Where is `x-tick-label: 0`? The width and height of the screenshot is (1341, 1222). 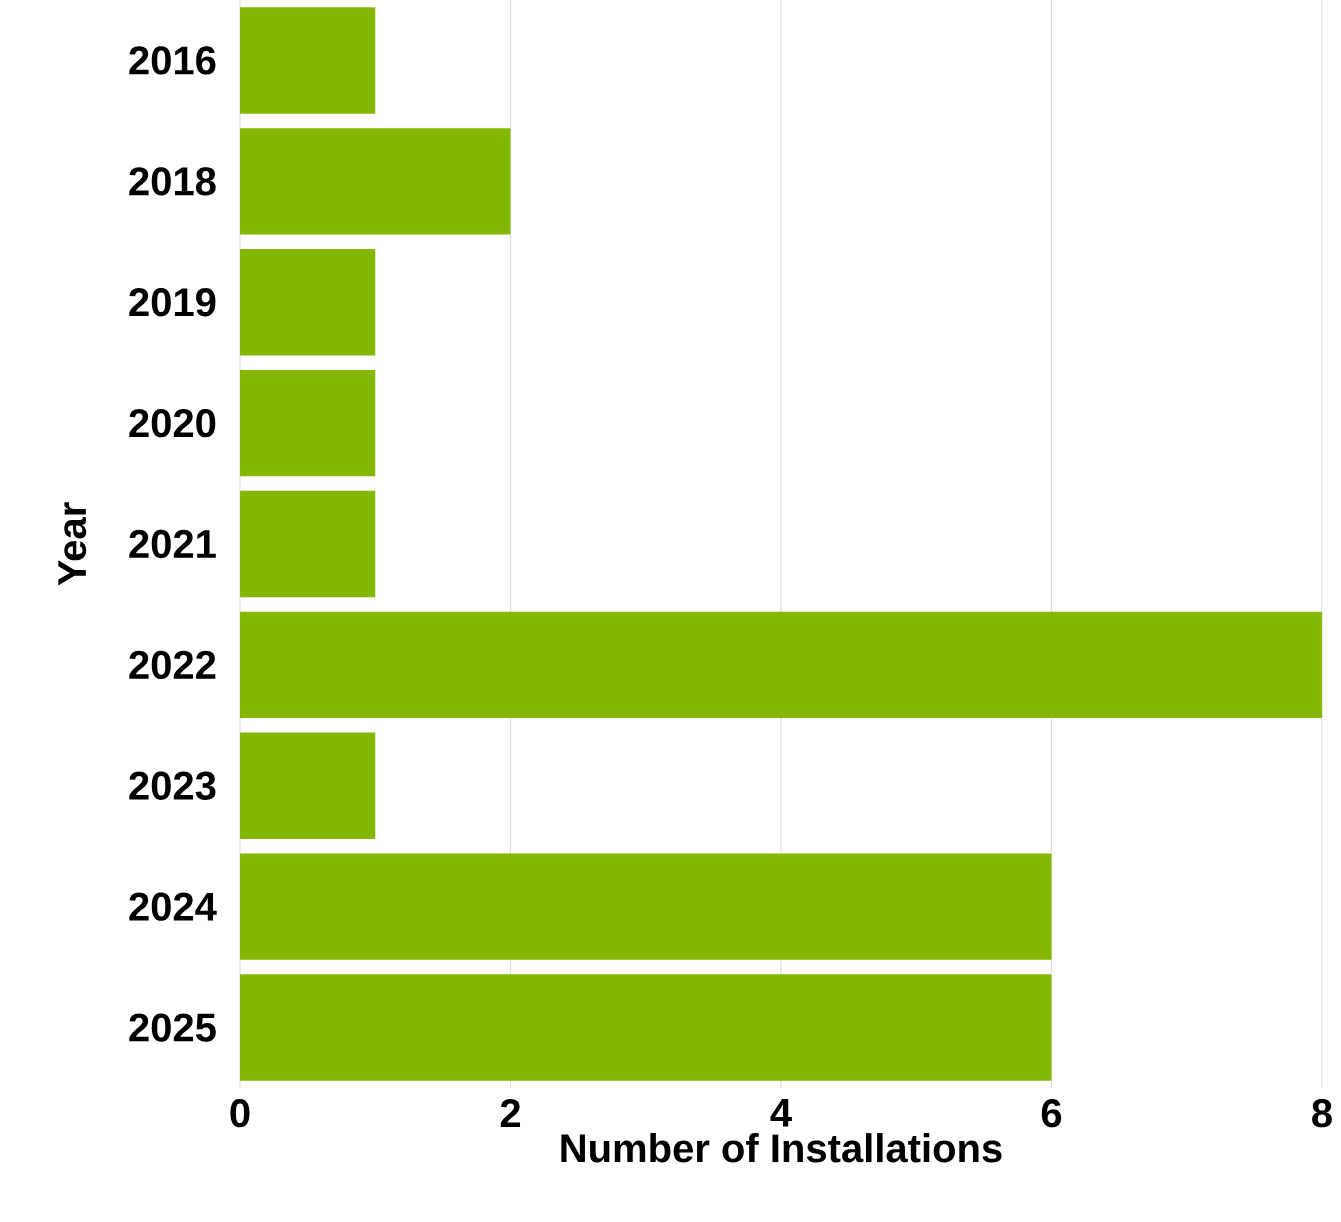
x-tick-label: 0 is located at coordinates (240, 1113).